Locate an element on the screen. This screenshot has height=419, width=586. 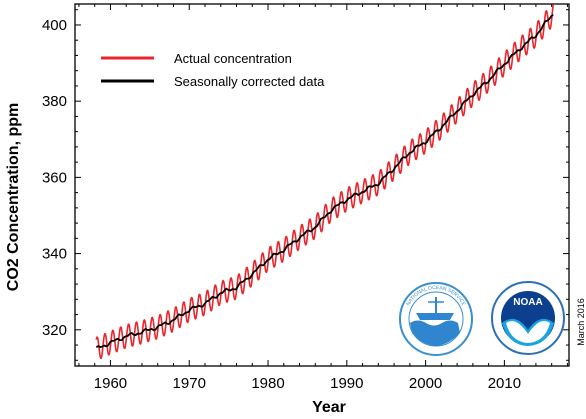
legend-label-corrected: Seasonally corrected data is located at coordinates (249, 81).